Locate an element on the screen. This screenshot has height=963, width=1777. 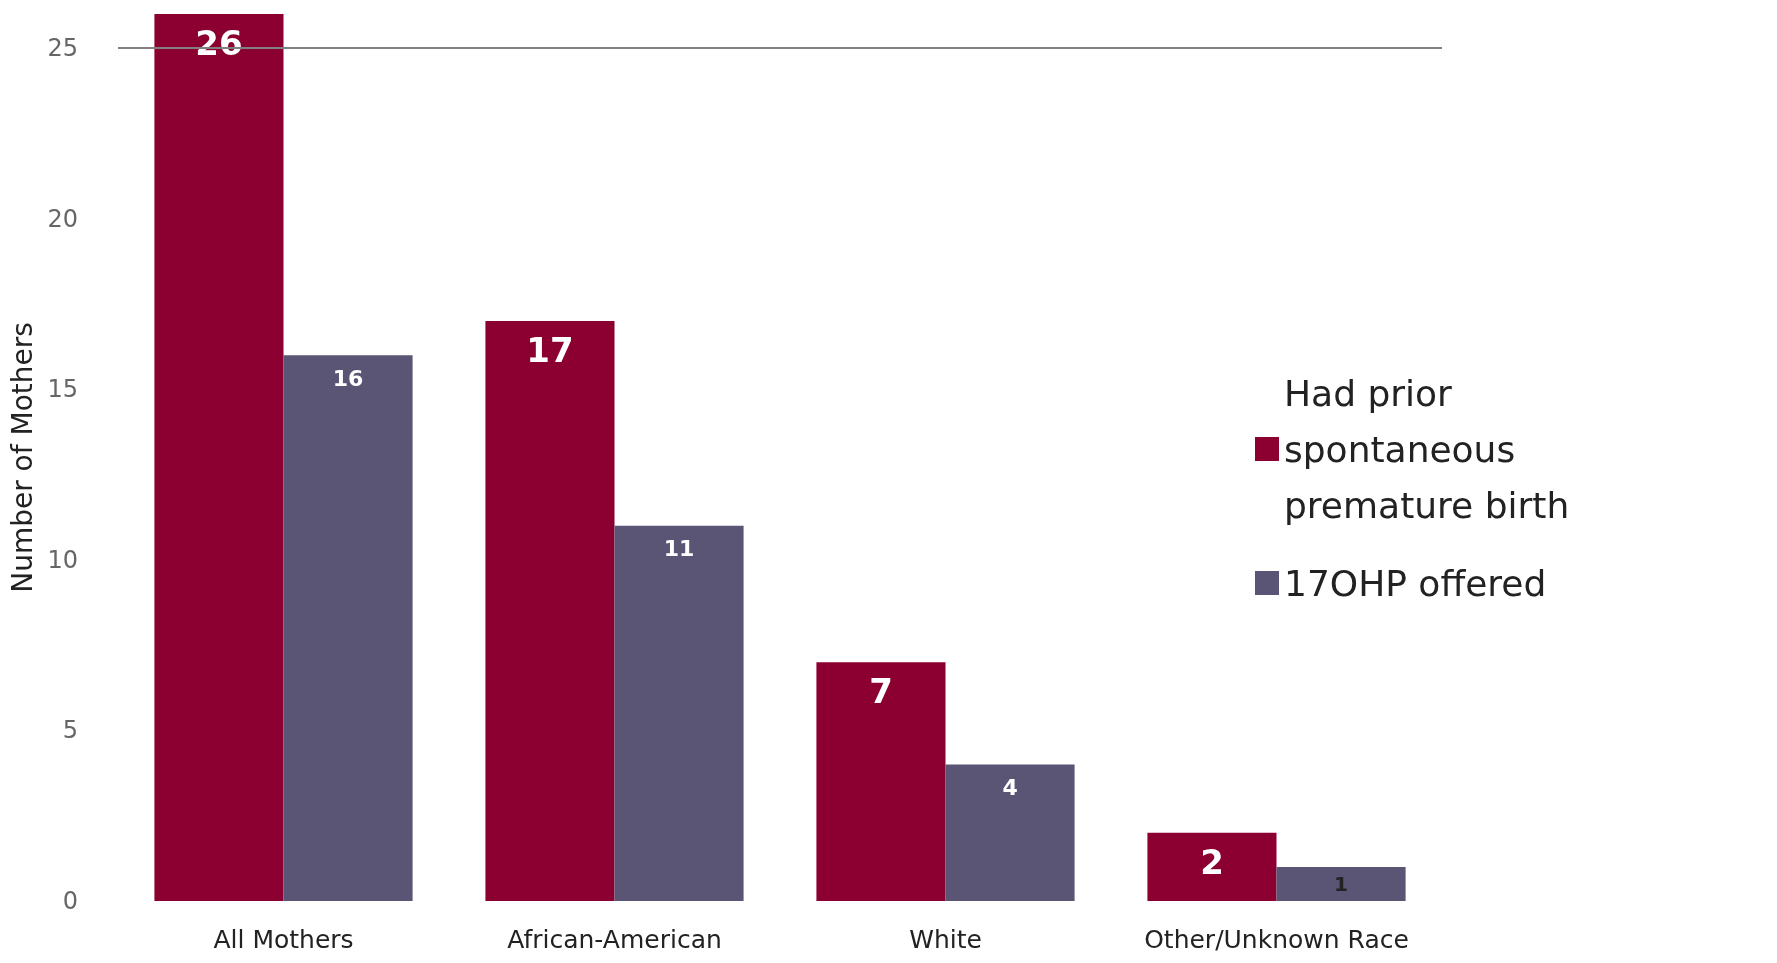
legend-label: 17OHP offered is located at coordinates (1415, 583).